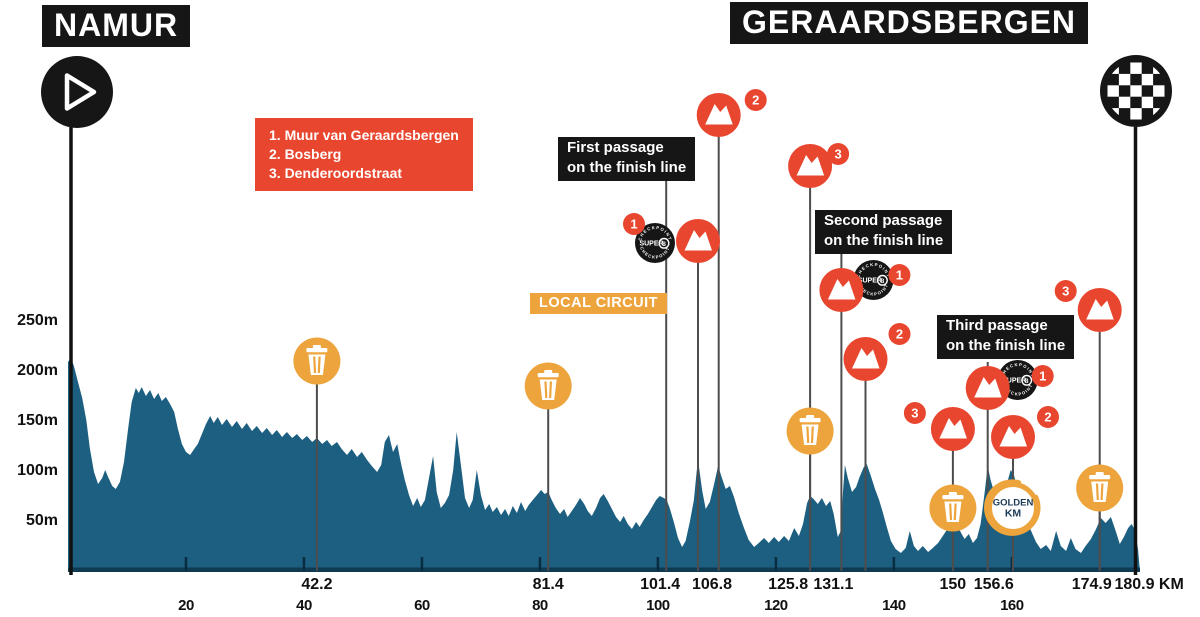 The height and width of the screenshot is (617, 1200). What do you see at coordinates (884, 240) in the screenshot?
I see `second-passage-line2: on the finish line` at bounding box center [884, 240].